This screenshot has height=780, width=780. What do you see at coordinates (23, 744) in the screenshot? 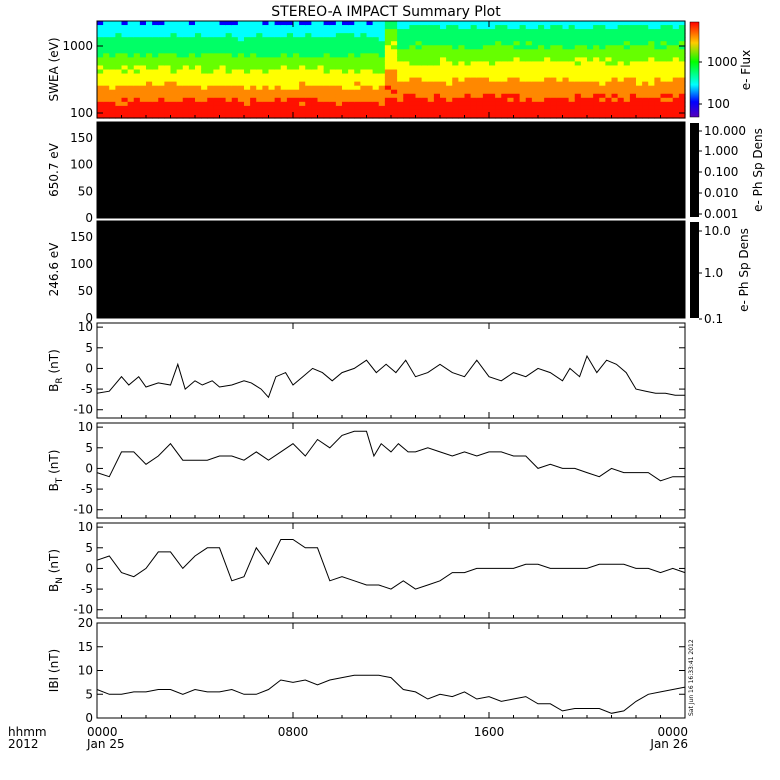
I see `corner-label-year: 2012` at bounding box center [23, 744].